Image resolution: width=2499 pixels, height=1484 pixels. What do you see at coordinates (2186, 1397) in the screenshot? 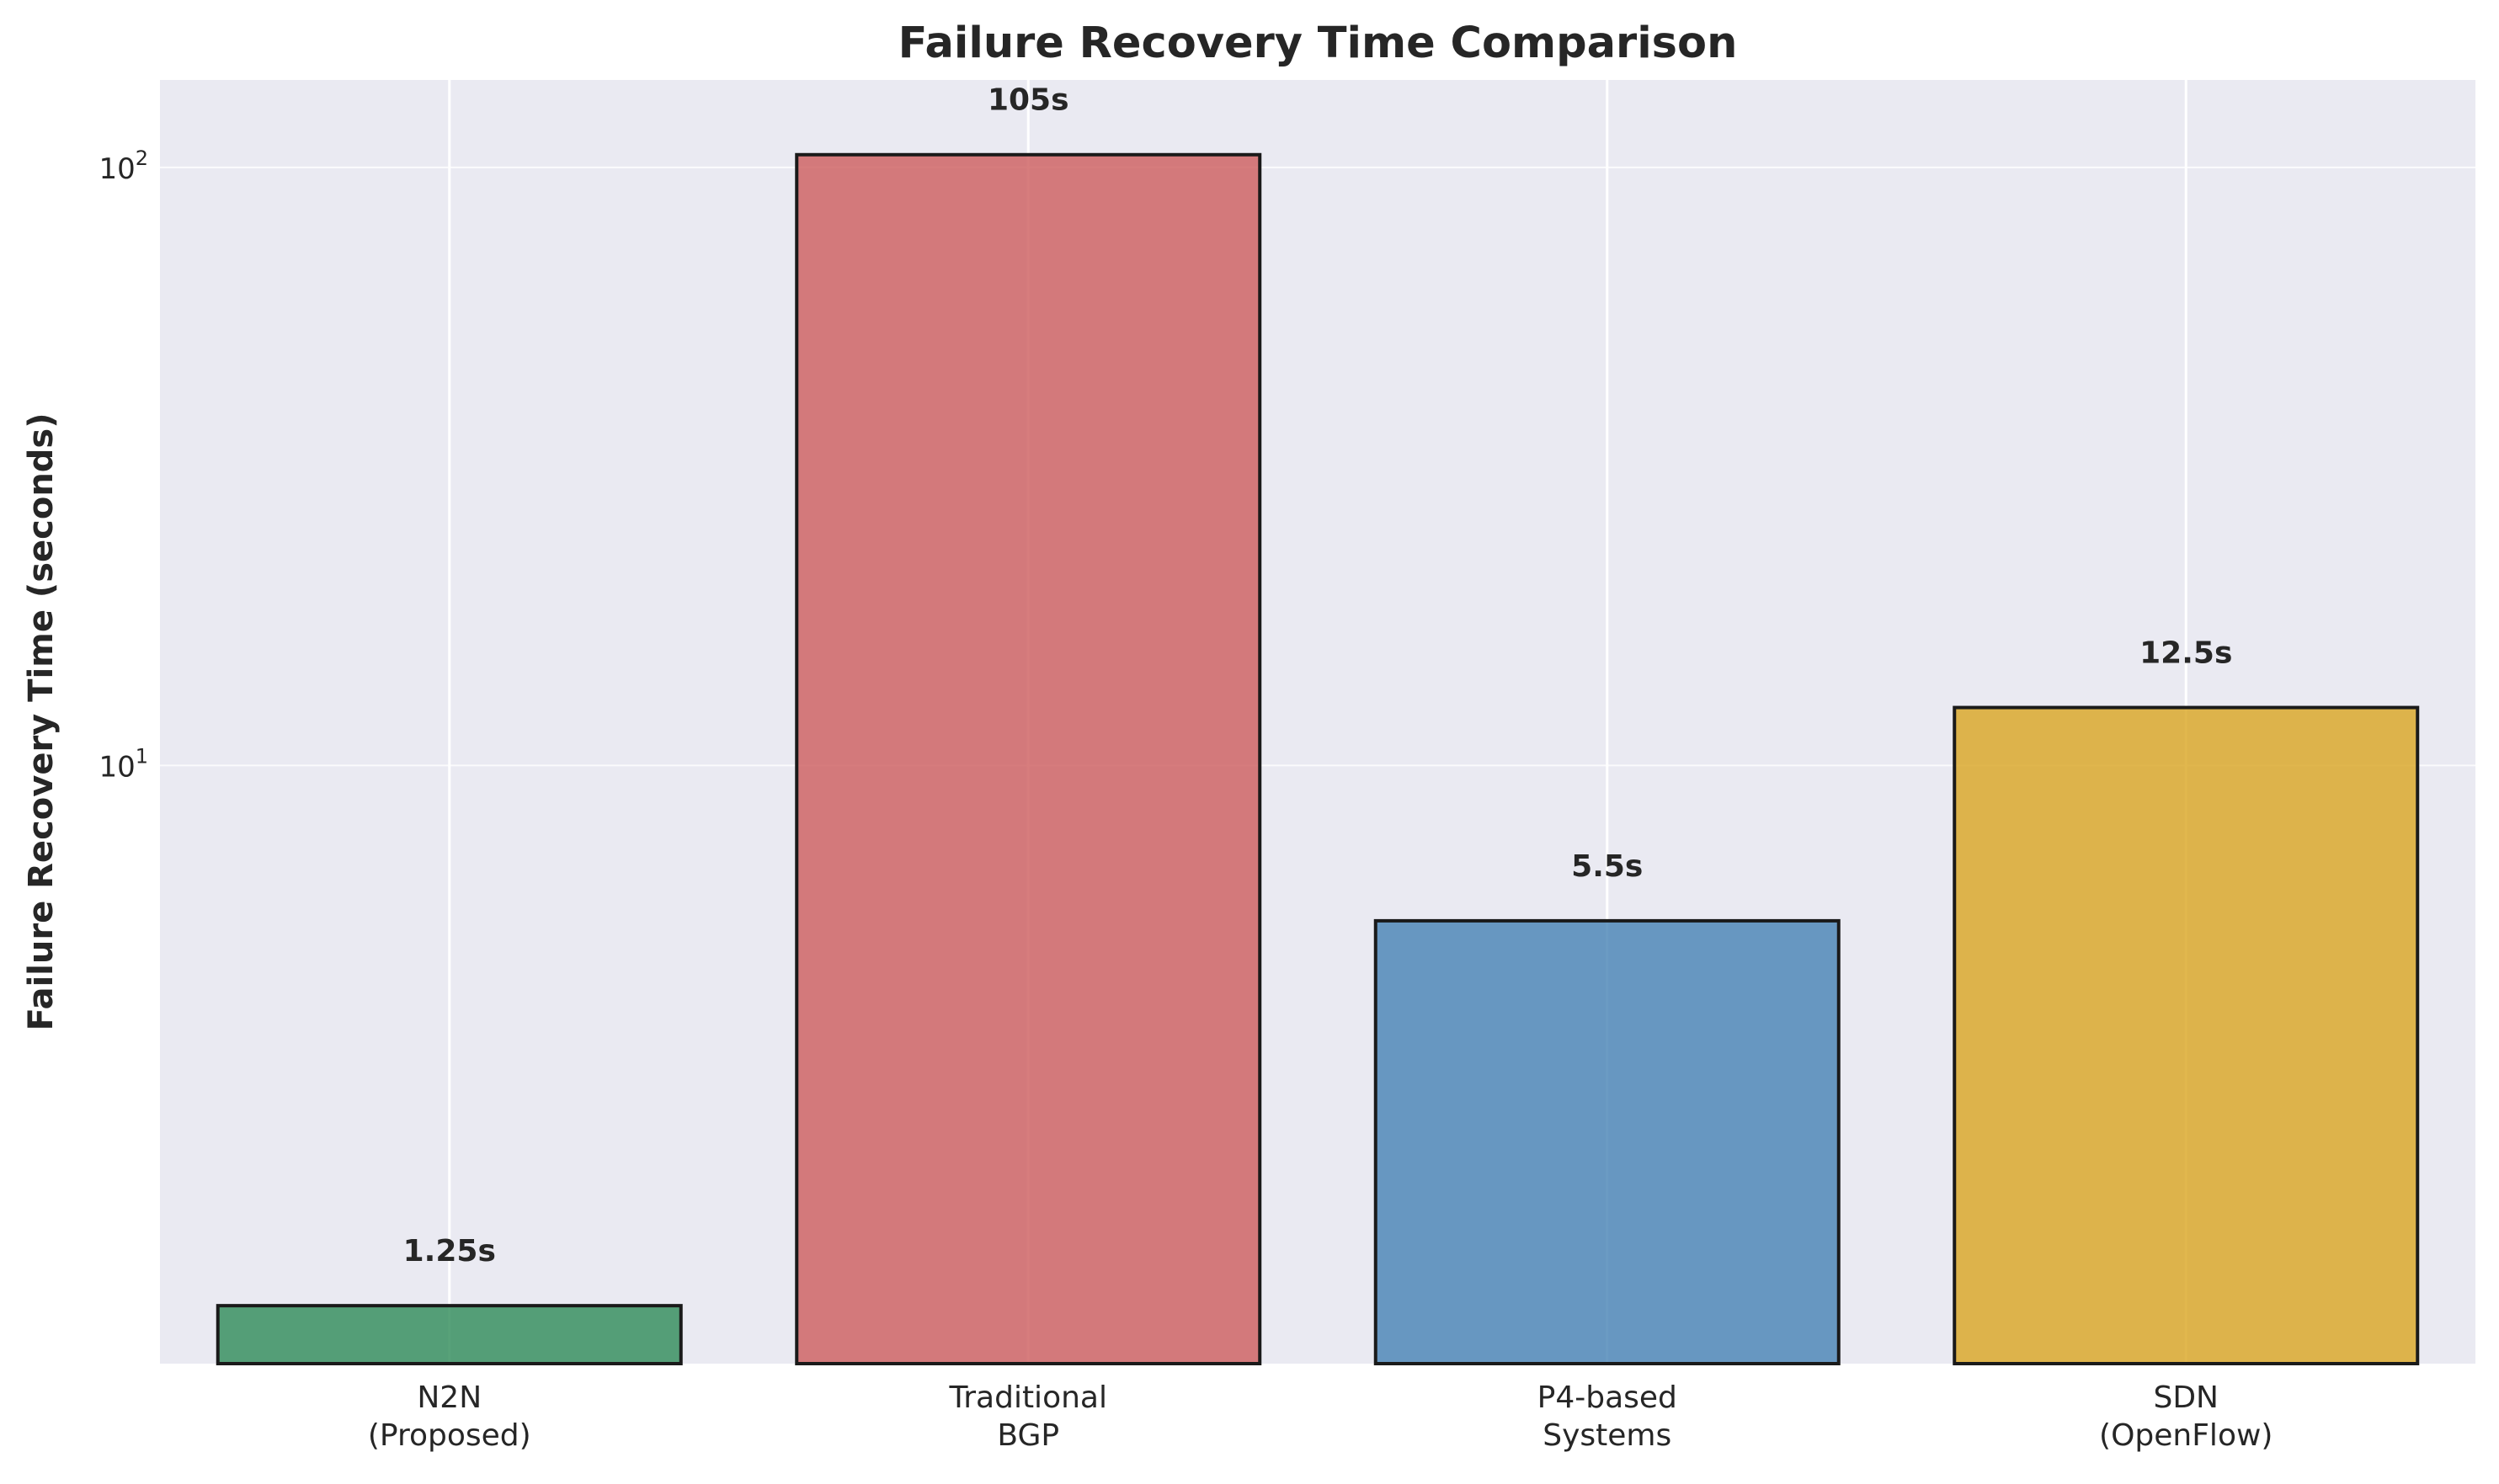
I see `x-tick-label-3-line-0: SDN` at bounding box center [2186, 1397].